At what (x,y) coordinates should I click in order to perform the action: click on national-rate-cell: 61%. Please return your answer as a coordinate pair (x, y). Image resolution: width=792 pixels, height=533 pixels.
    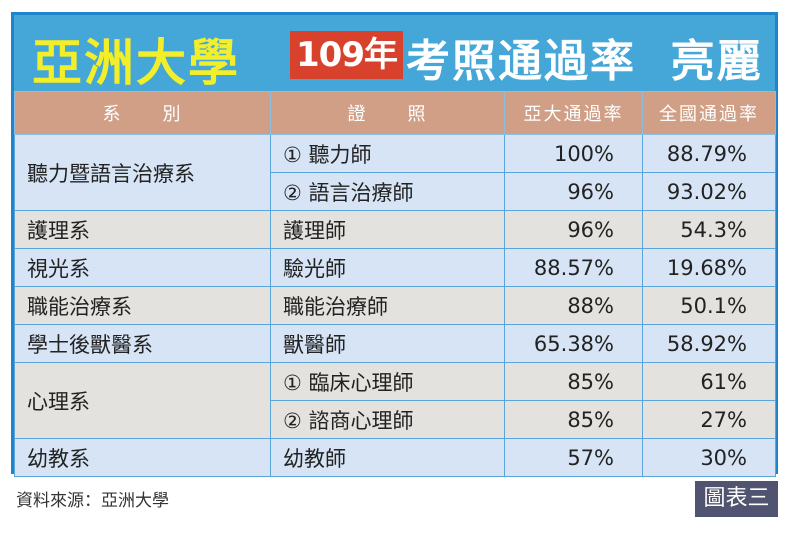
    Looking at the image, I should click on (709, 381).